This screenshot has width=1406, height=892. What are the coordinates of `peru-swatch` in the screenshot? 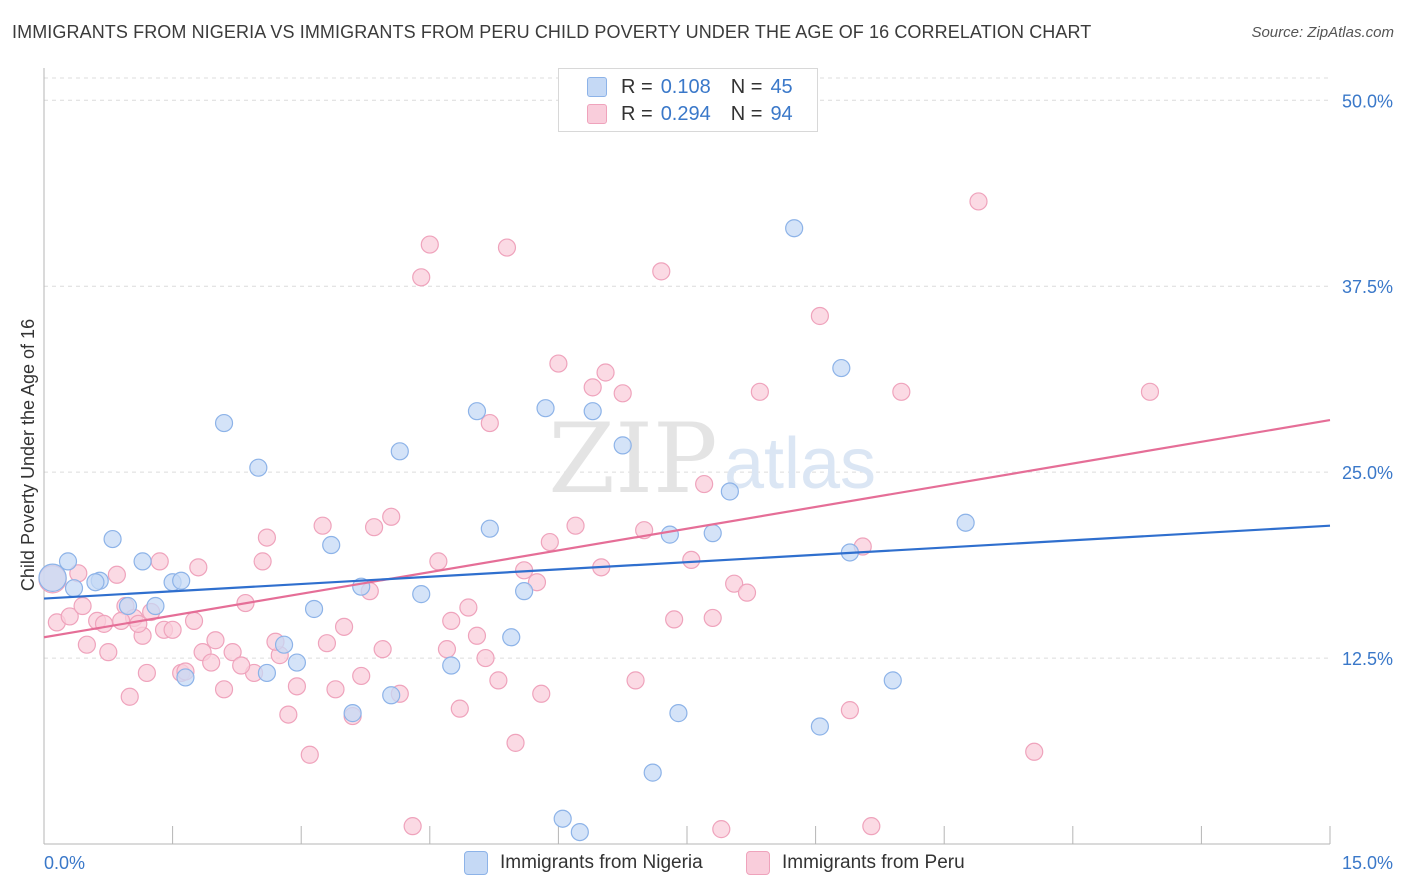 It's located at (758, 863).